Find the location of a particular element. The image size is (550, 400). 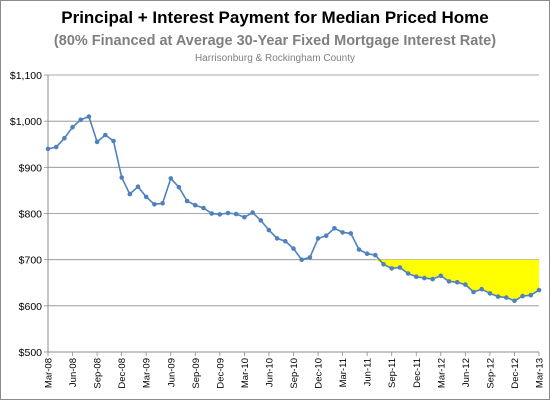

x-tick-label: Sep-12 is located at coordinates (490, 373).